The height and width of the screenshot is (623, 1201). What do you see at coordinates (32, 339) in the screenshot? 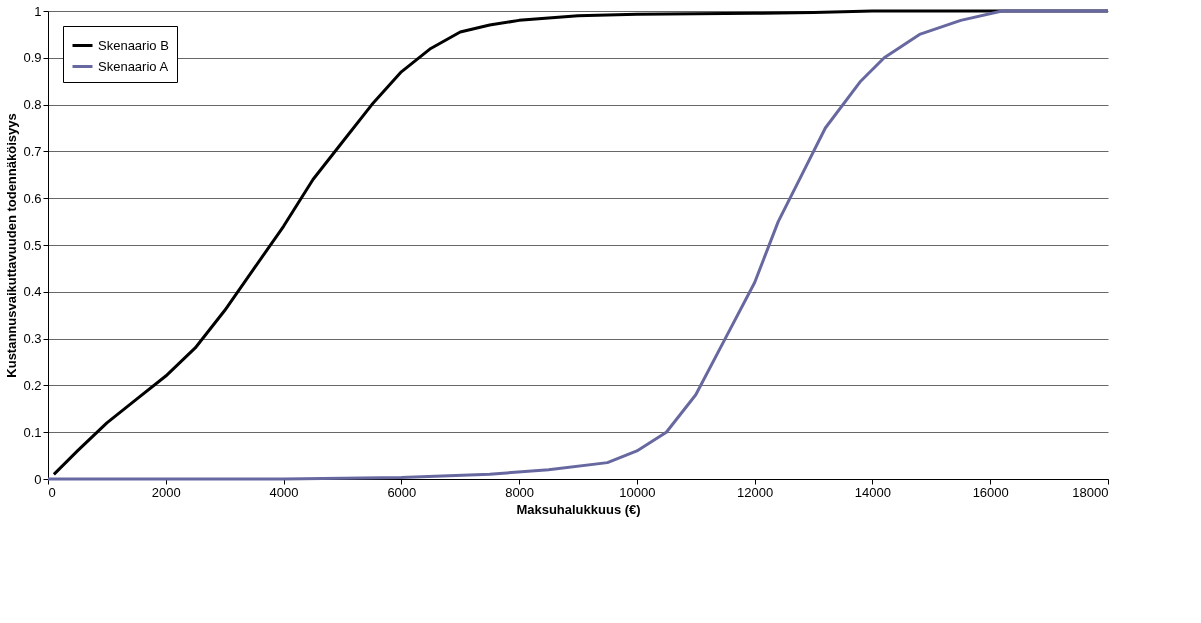
I see `y-tick-label: 0.3` at bounding box center [32, 339].